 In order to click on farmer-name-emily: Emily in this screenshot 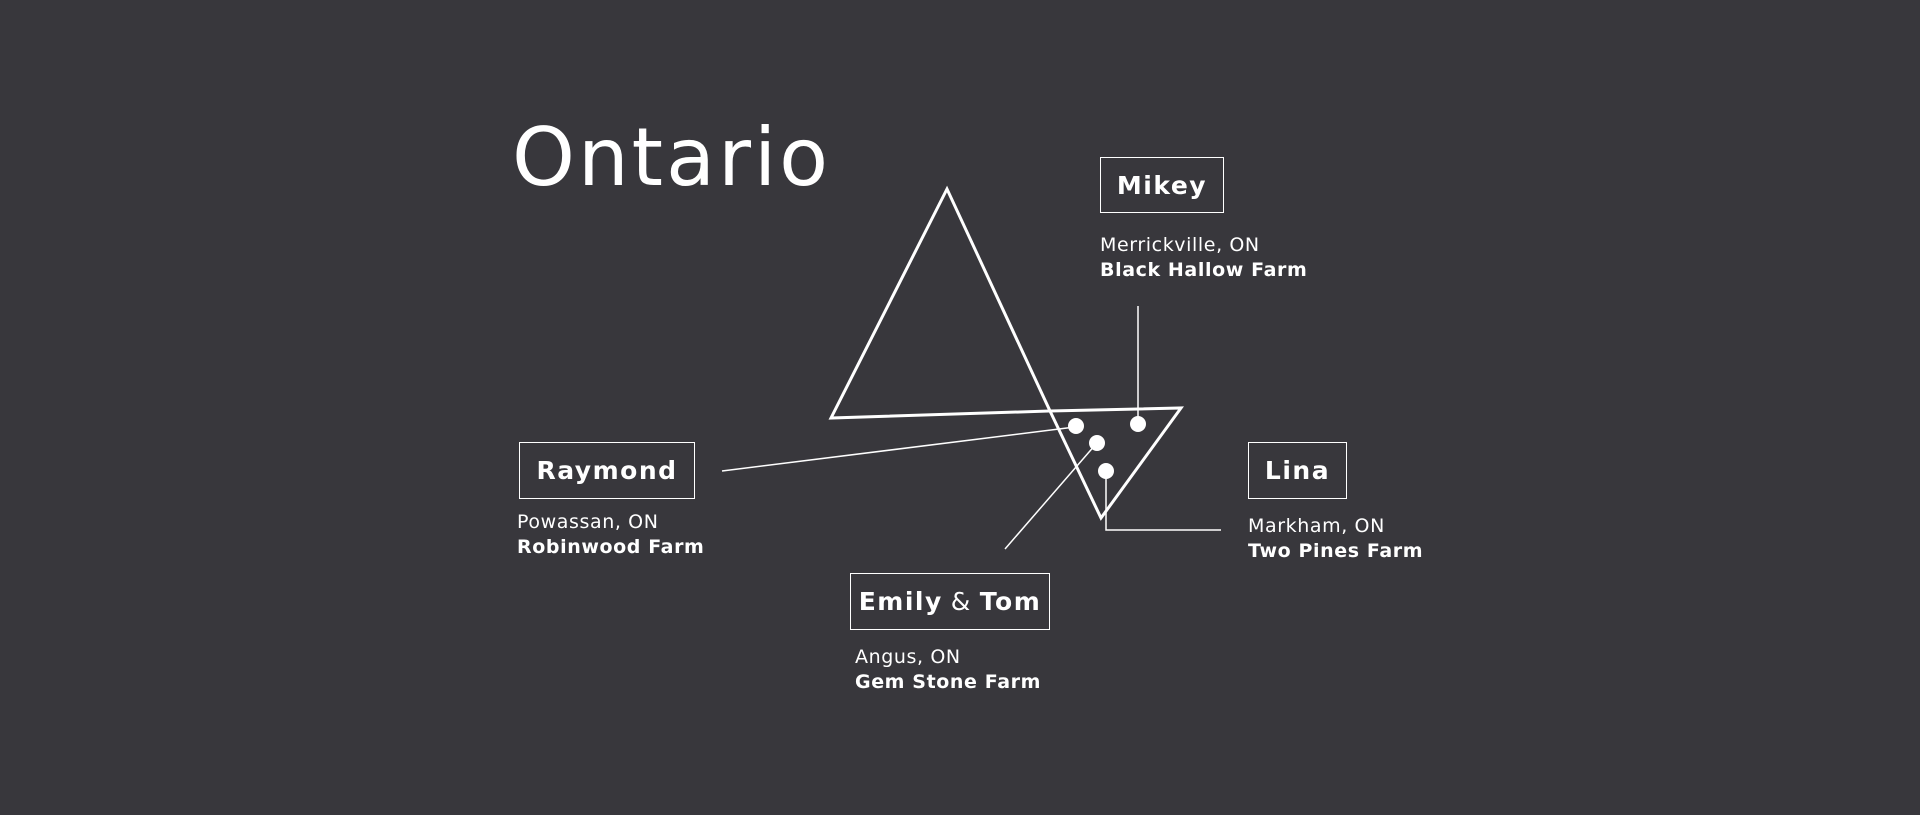, I will do `click(900, 601)`.